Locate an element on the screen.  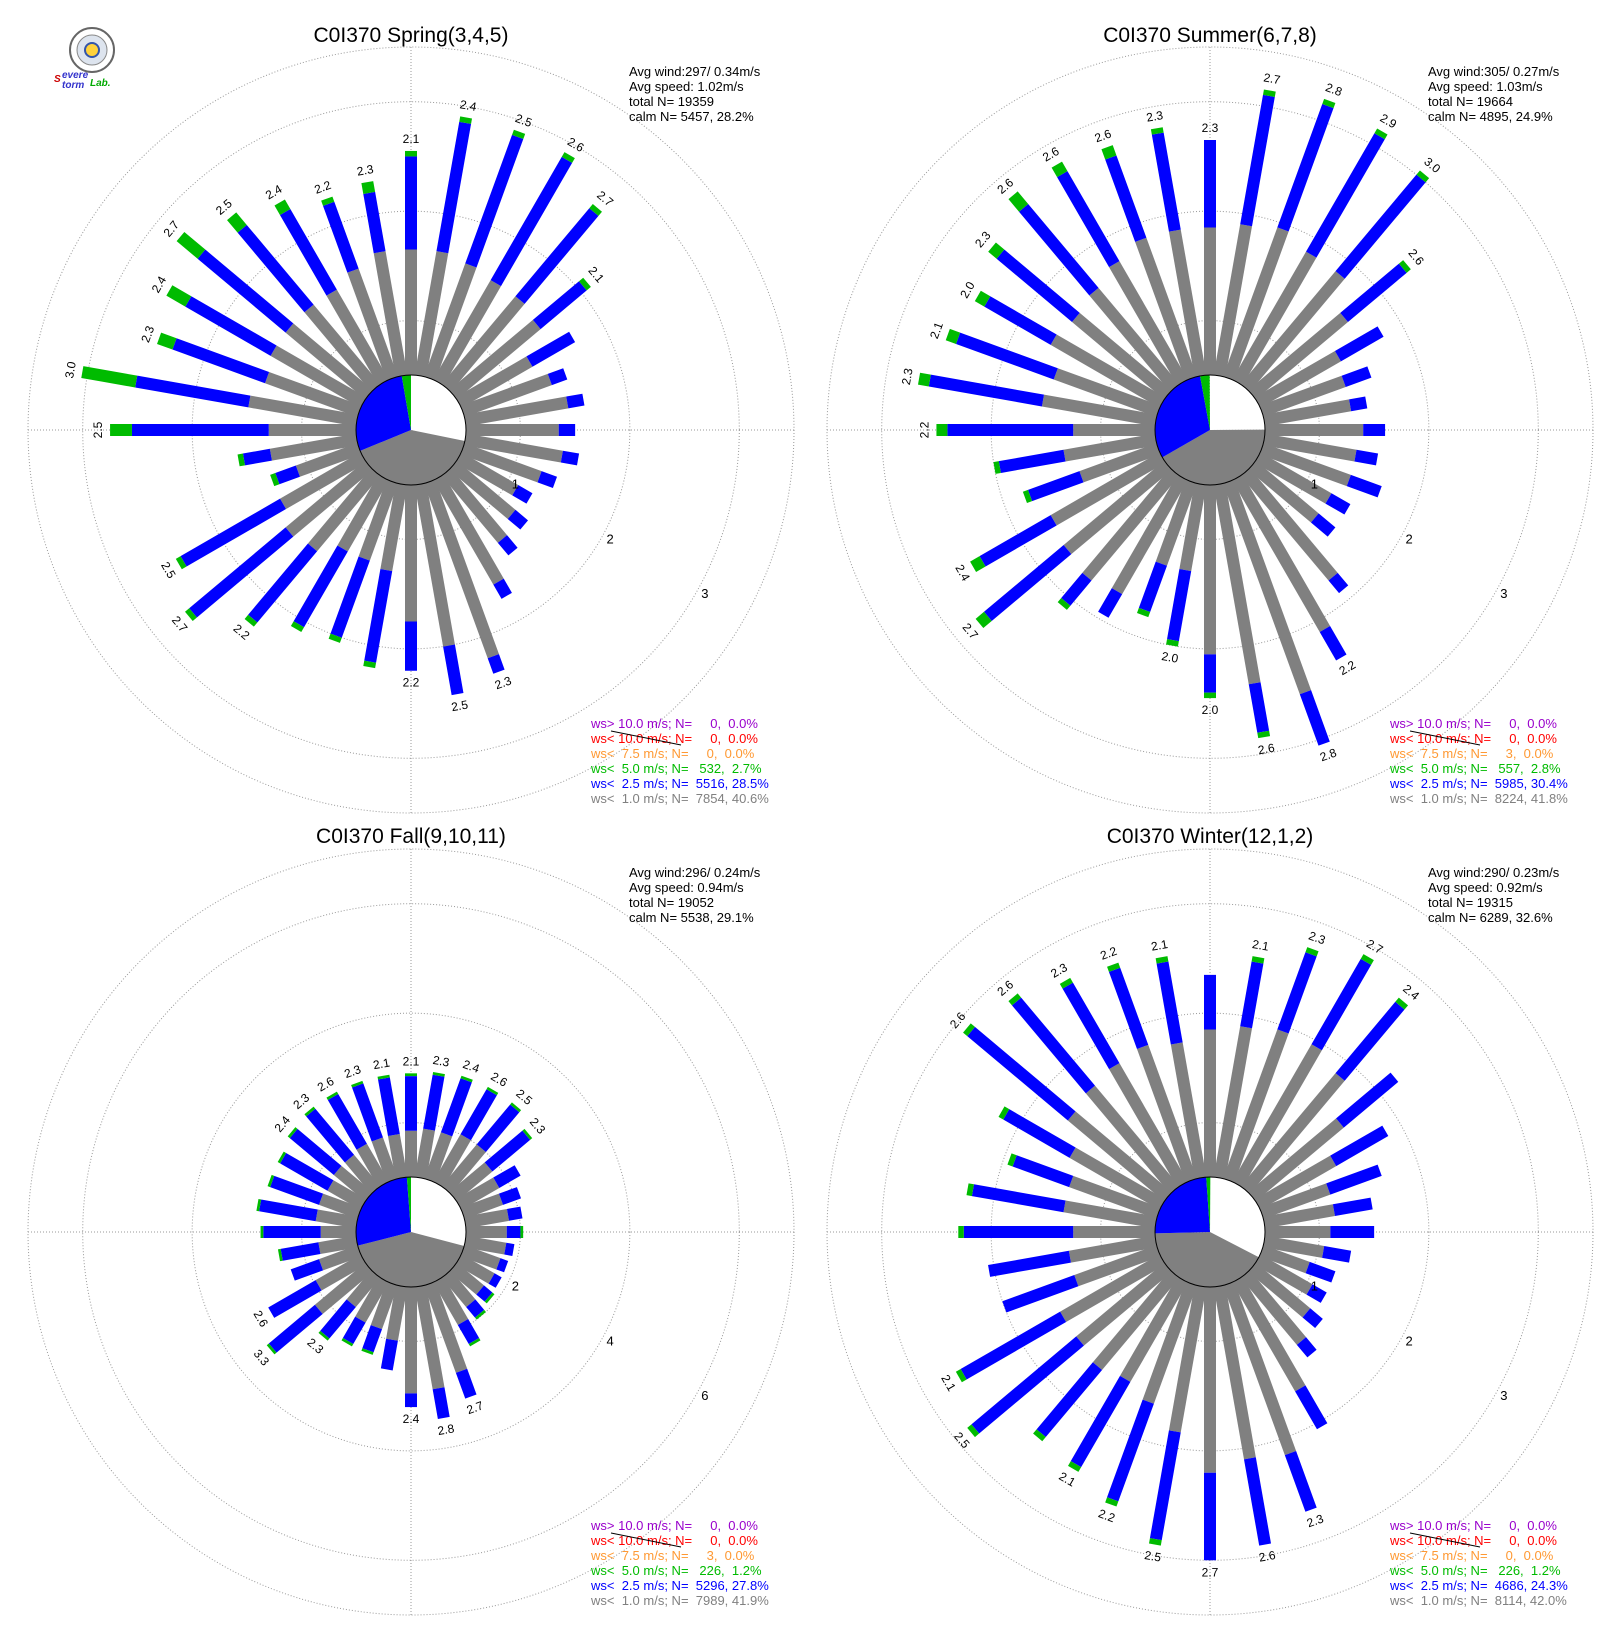
range-ring is located at coordinates (411, 1232).